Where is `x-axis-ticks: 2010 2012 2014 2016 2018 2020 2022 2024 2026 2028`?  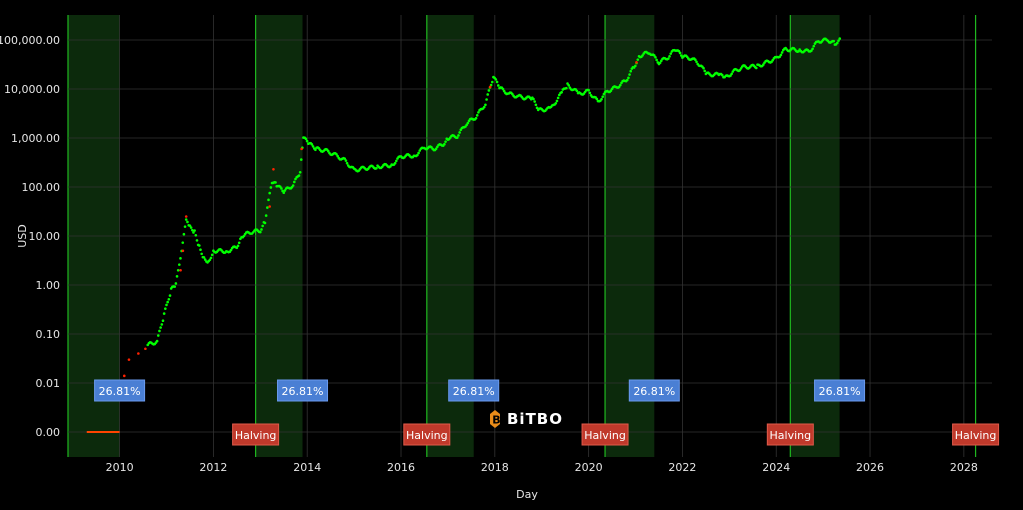 x-axis-ticks: 2010 2012 2014 2016 2018 2020 2022 2024 2026 2028 is located at coordinates (542, 467).